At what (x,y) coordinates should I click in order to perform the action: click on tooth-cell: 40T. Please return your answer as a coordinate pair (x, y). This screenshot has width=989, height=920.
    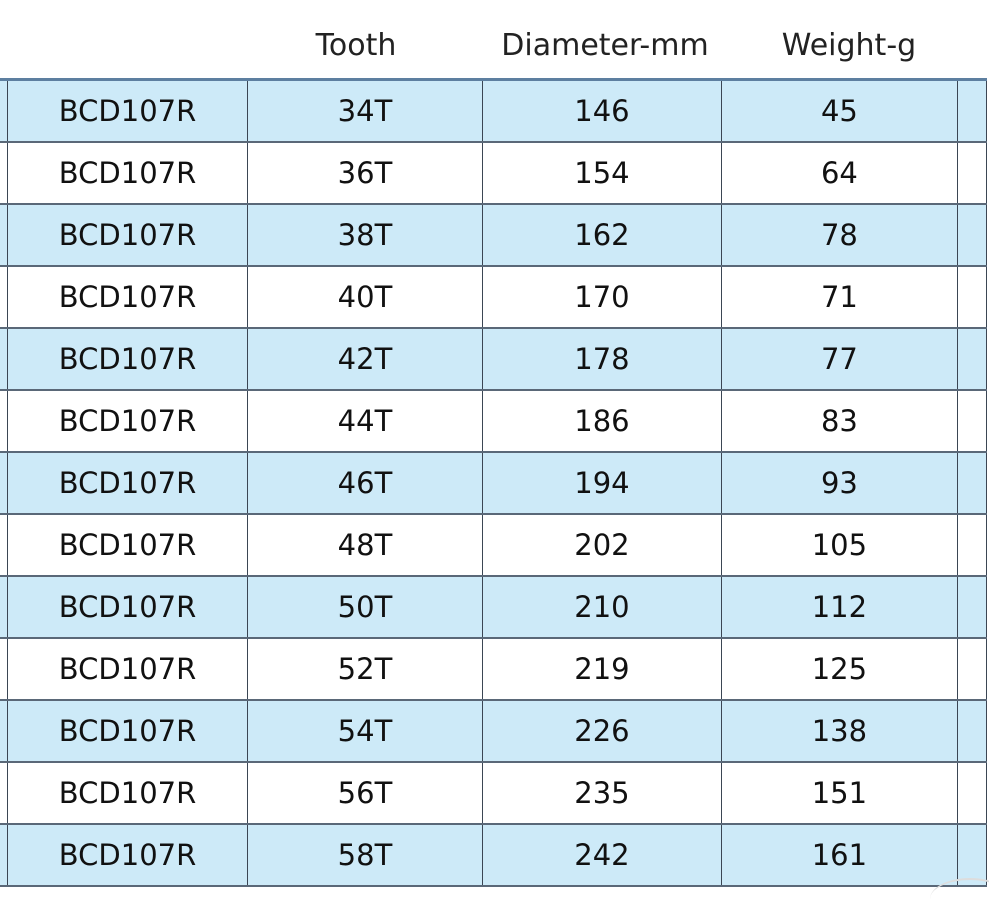
    Looking at the image, I should click on (365, 297).